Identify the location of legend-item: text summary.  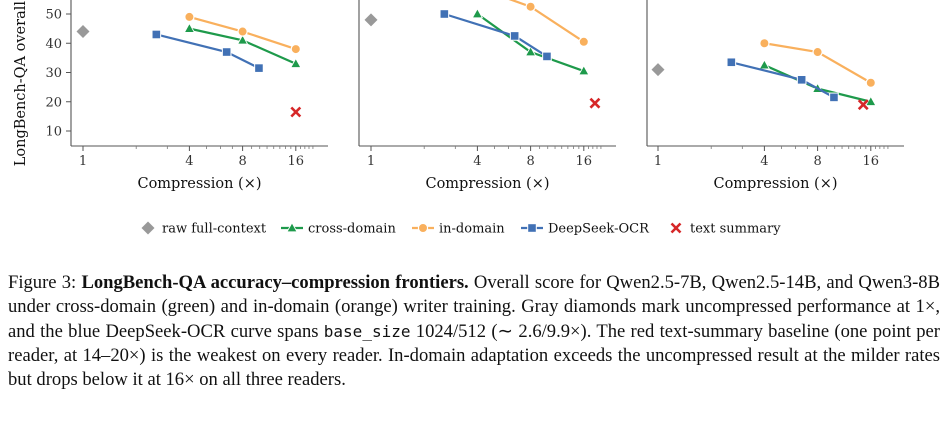
(725, 229).